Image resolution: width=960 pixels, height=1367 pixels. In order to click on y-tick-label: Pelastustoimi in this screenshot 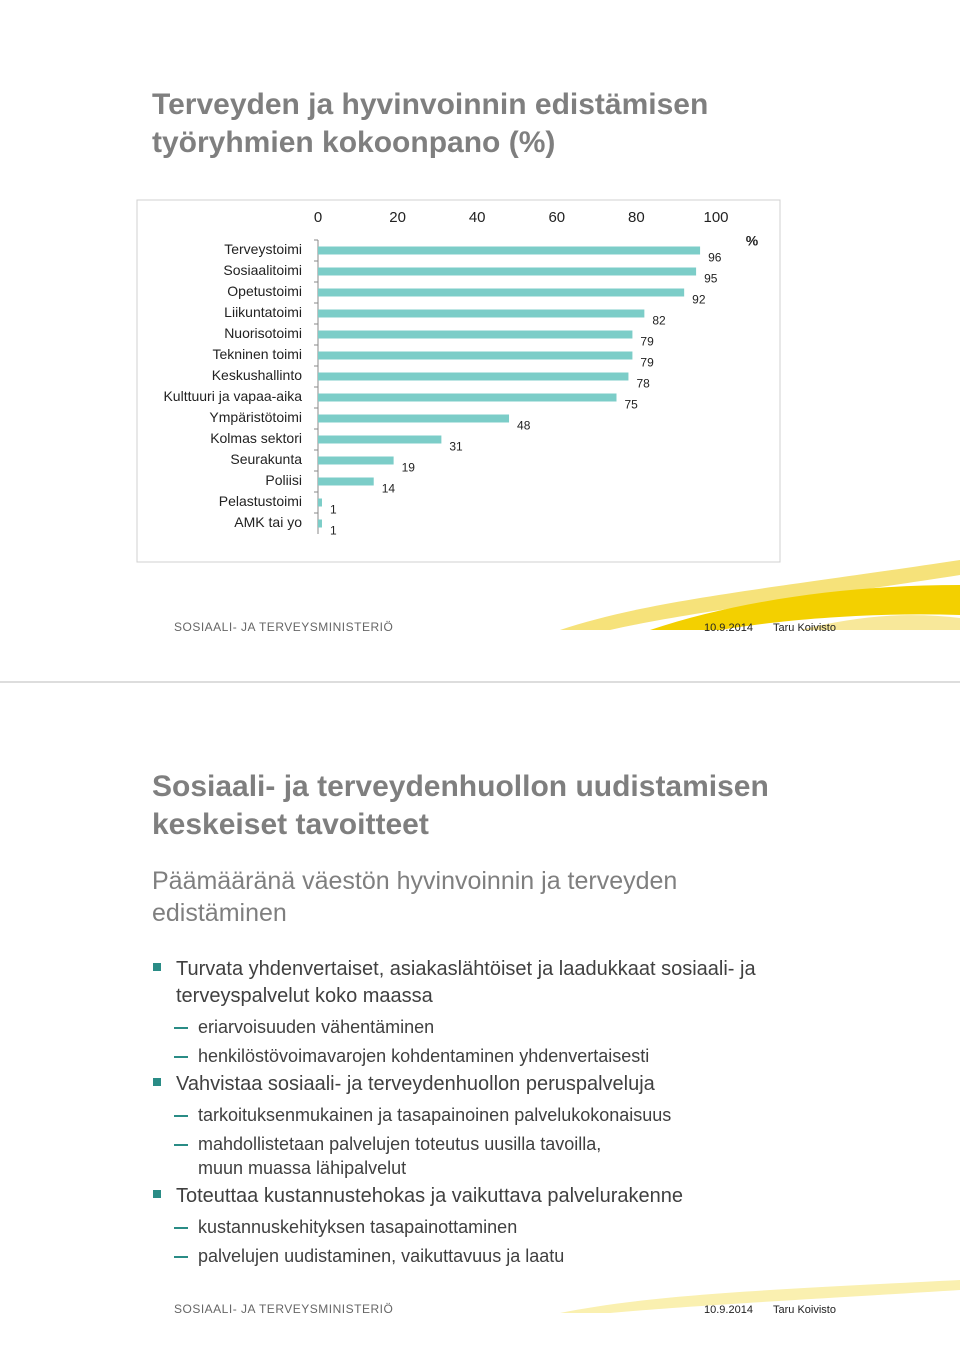, I will do `click(260, 501)`.